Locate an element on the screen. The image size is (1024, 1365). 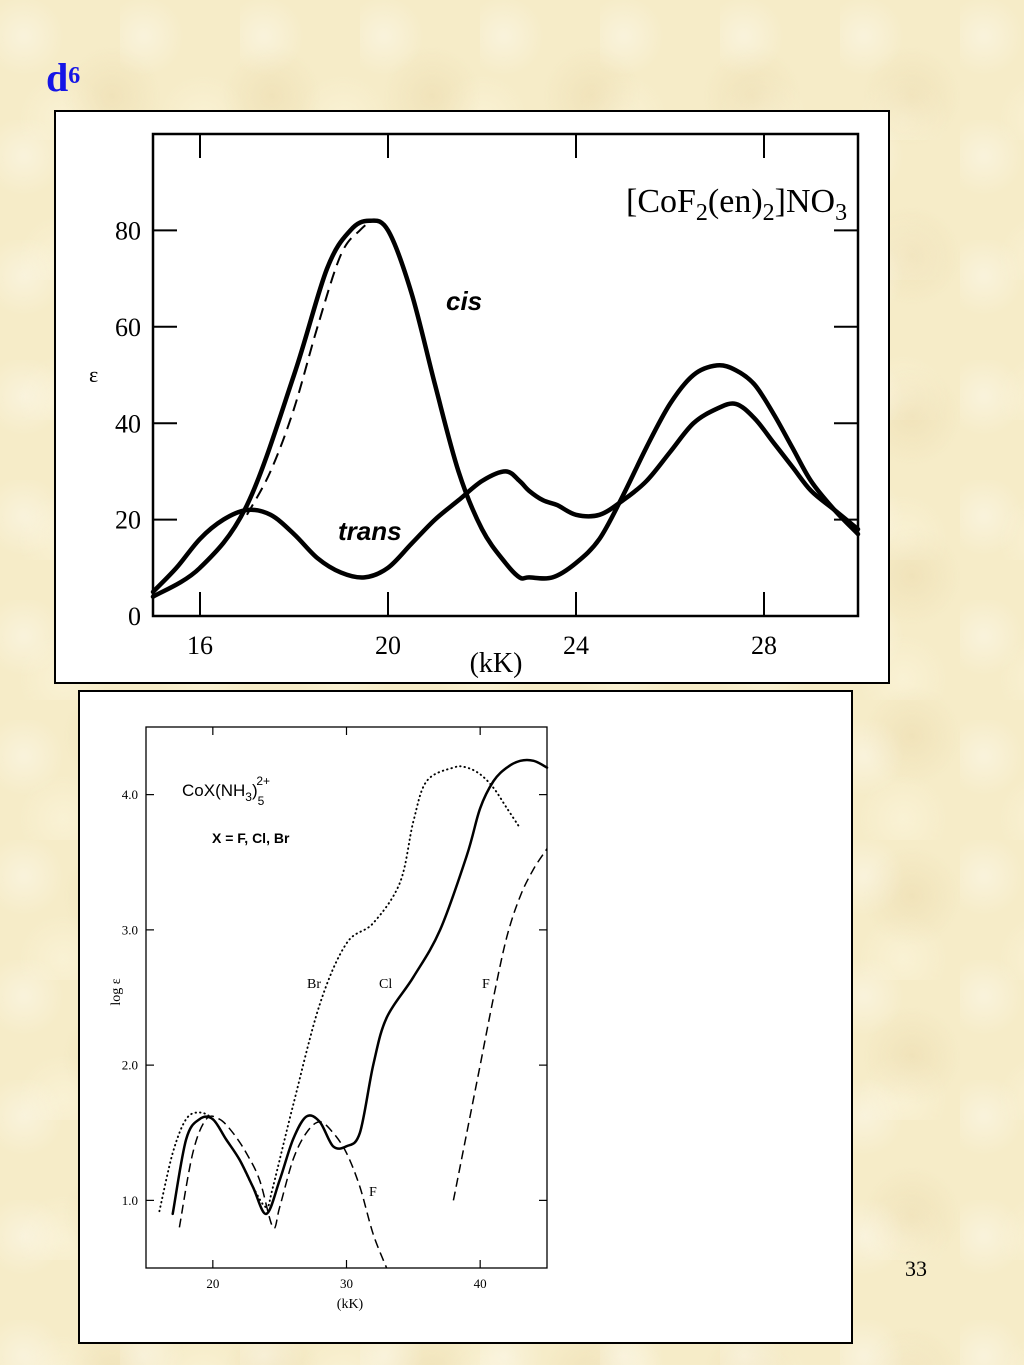
slide-title-superscript: 6 is located at coordinates (74, 76).